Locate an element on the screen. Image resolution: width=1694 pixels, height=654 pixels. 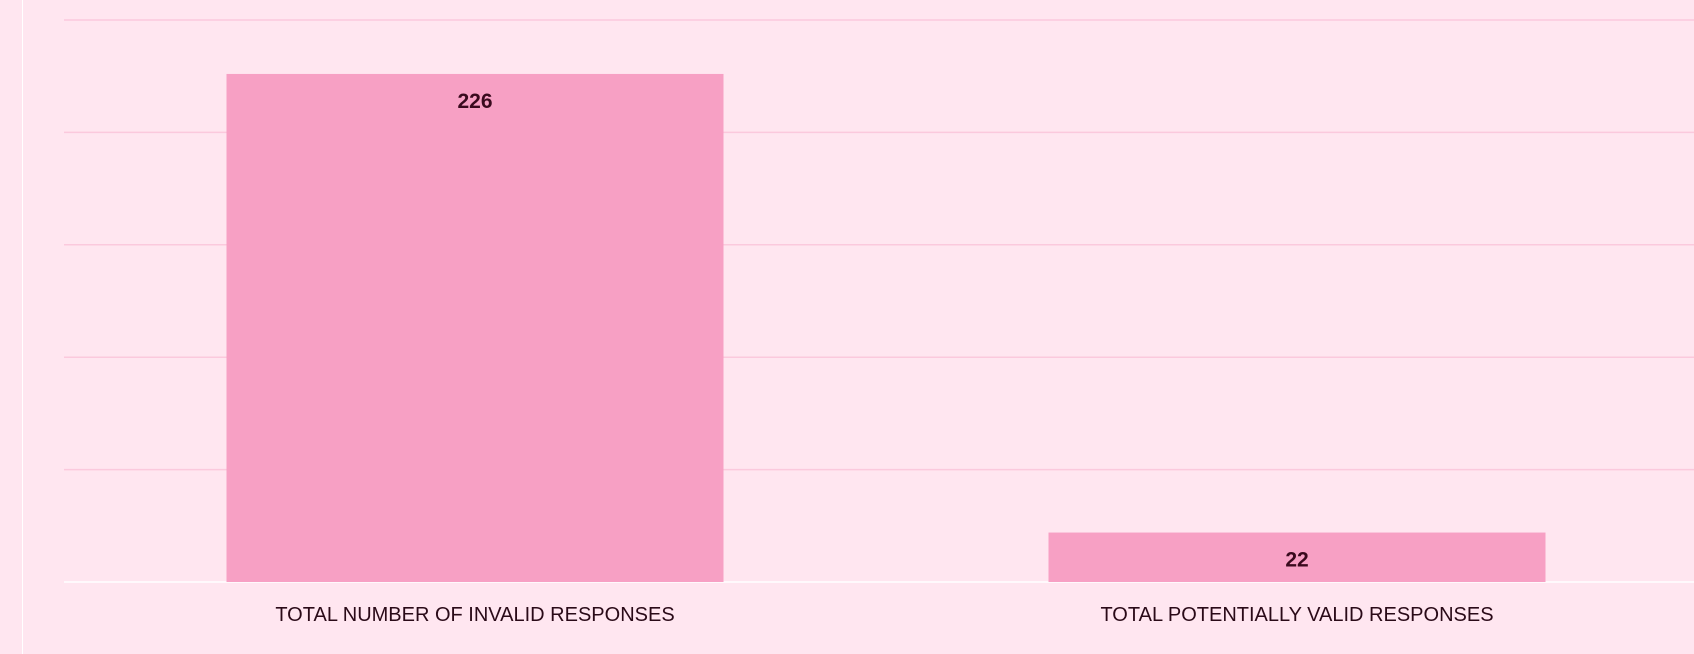
category-label-2: TOTAL POTENTIALLY VALID RESPONSES is located at coordinates (1296, 615).